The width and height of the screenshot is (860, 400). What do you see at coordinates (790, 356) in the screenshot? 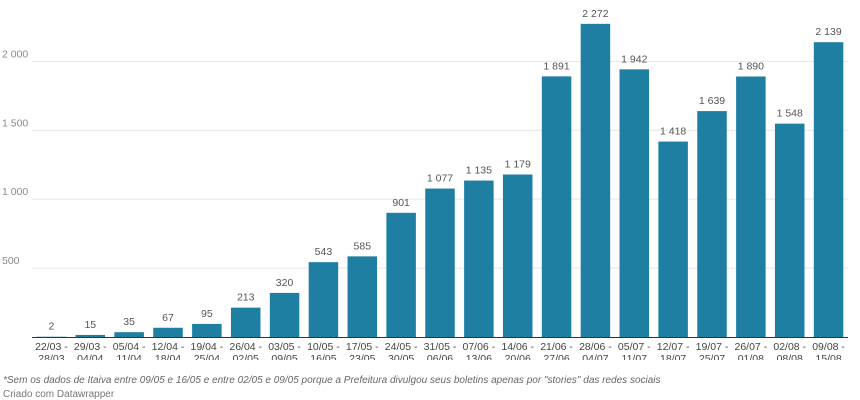
I see `x-tick-label: 08/08` at bounding box center [790, 356].